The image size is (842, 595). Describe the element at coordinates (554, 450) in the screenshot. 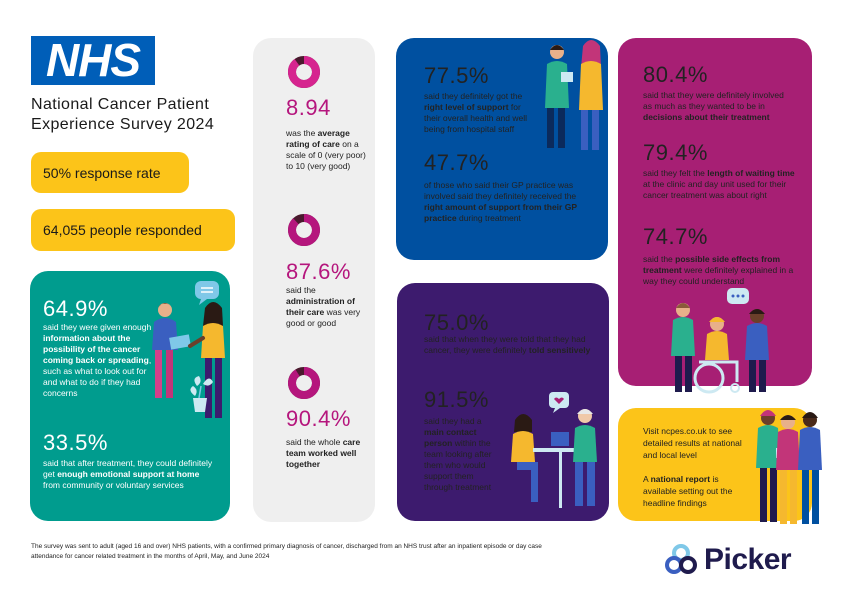

I see `consultation-illustration` at that location.